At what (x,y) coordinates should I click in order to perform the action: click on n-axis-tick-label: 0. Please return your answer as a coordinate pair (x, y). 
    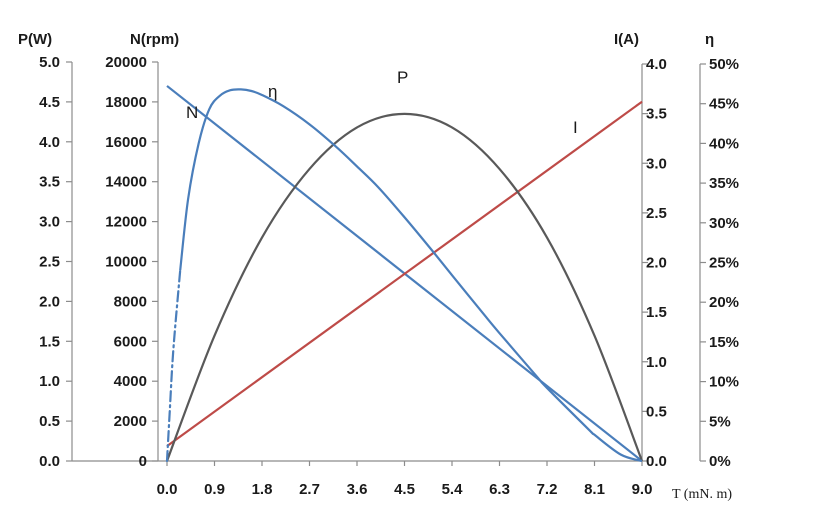
    Looking at the image, I should click on (143, 461).